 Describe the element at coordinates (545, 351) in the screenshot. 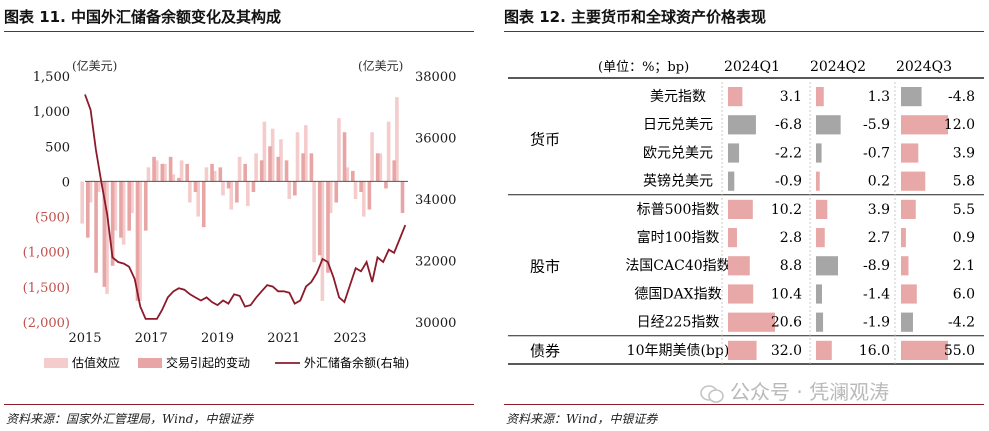

I see `table-group-label: 债券` at that location.